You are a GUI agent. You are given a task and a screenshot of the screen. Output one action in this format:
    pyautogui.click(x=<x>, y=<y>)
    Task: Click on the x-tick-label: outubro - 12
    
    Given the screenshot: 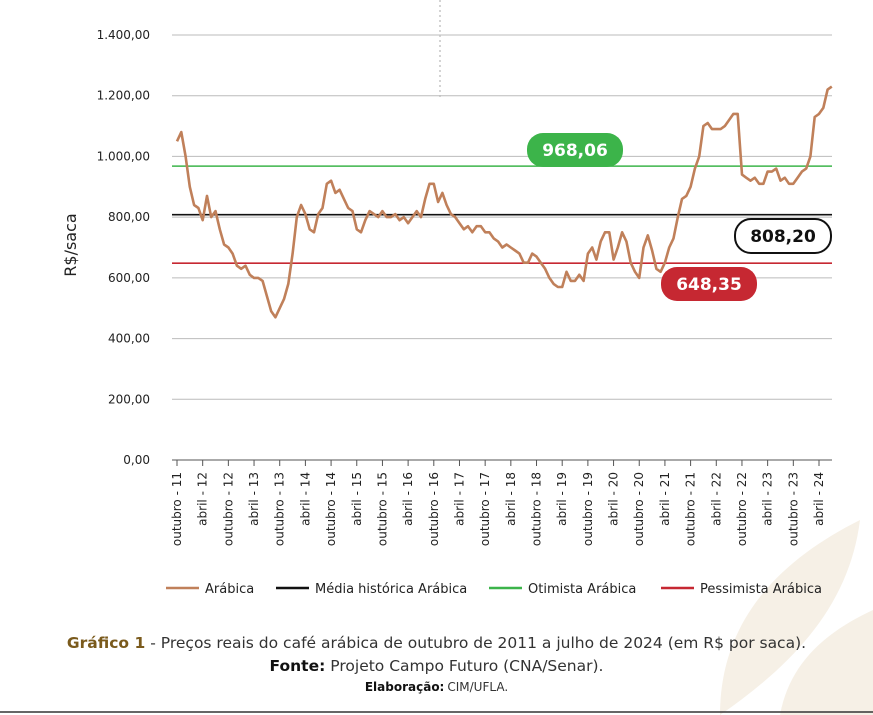 What is the action you would take?
    pyautogui.click(x=228, y=509)
    